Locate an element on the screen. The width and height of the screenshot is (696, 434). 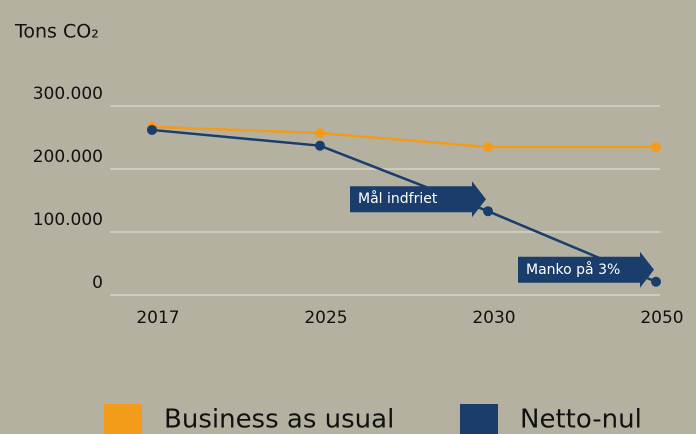
y-tick-label: 0 is located at coordinates (97, 283).